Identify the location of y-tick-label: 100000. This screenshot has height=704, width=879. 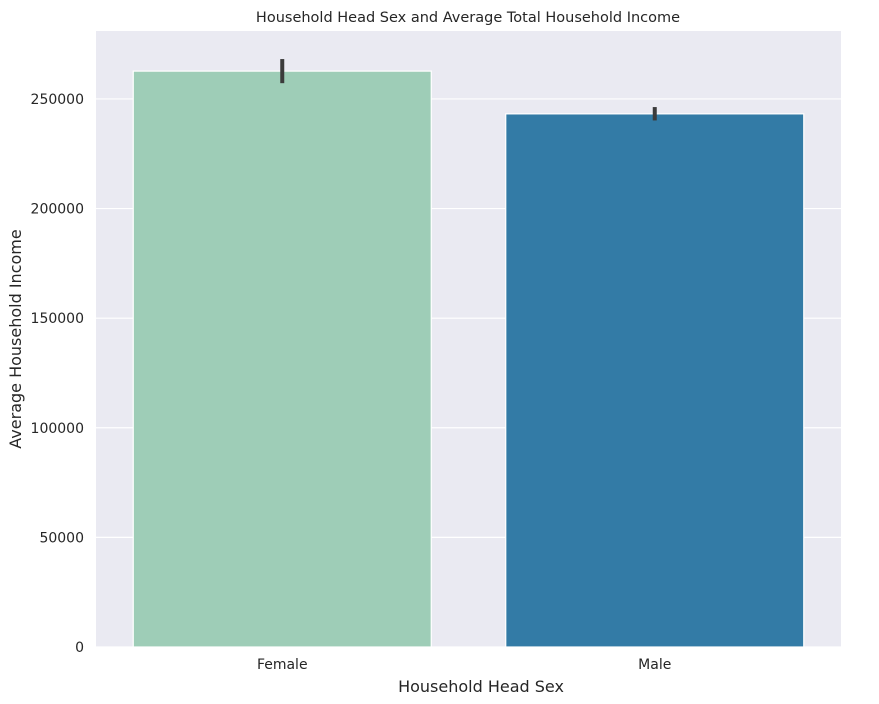
(57, 429).